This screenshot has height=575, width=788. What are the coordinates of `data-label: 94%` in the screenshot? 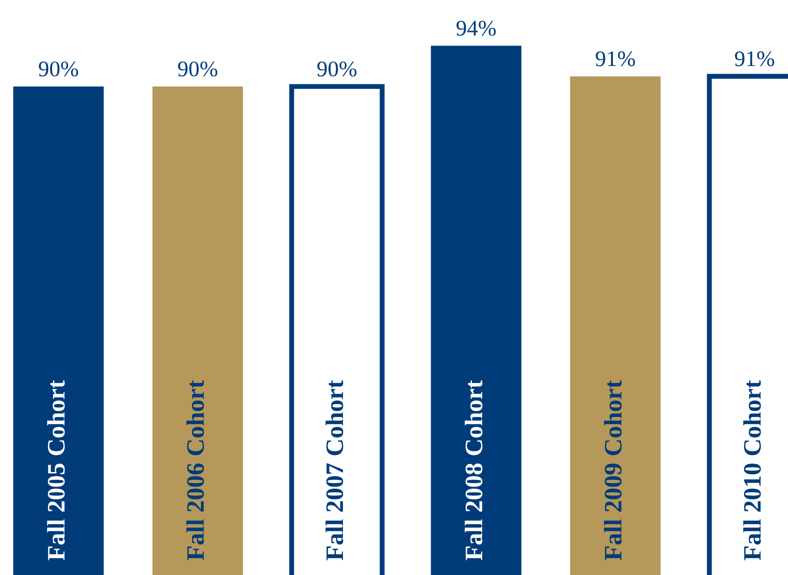 It's located at (476, 28).